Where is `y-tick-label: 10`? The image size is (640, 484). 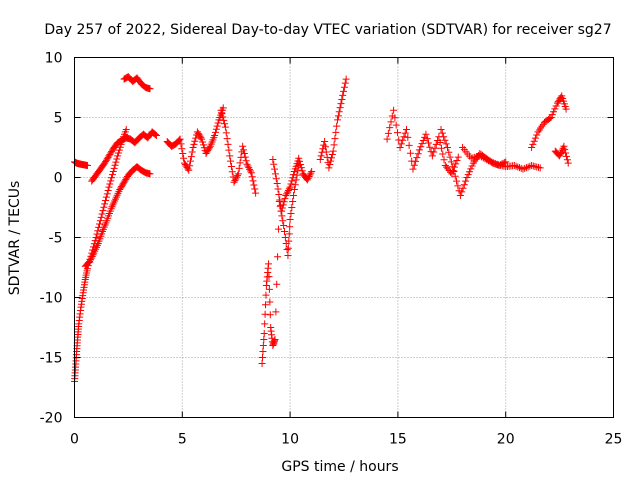
y-tick-label: 10 is located at coordinates (54, 59).